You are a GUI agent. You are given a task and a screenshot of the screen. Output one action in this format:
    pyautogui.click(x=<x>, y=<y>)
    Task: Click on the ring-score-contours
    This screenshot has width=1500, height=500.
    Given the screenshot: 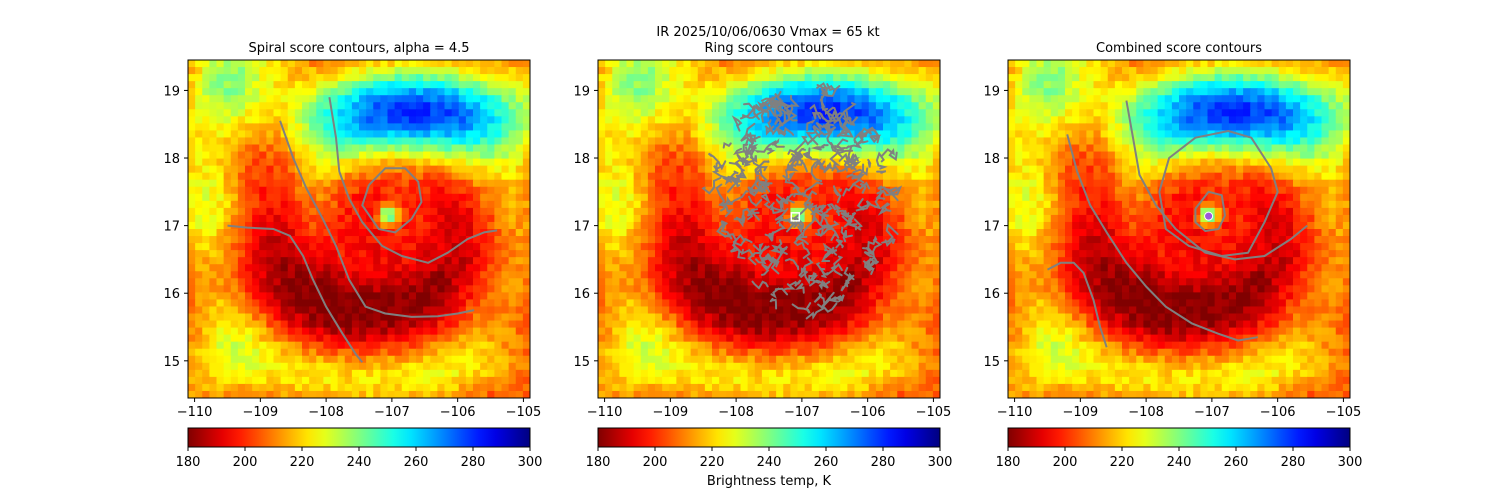 What is the action you would take?
    pyautogui.click(x=802, y=201)
    